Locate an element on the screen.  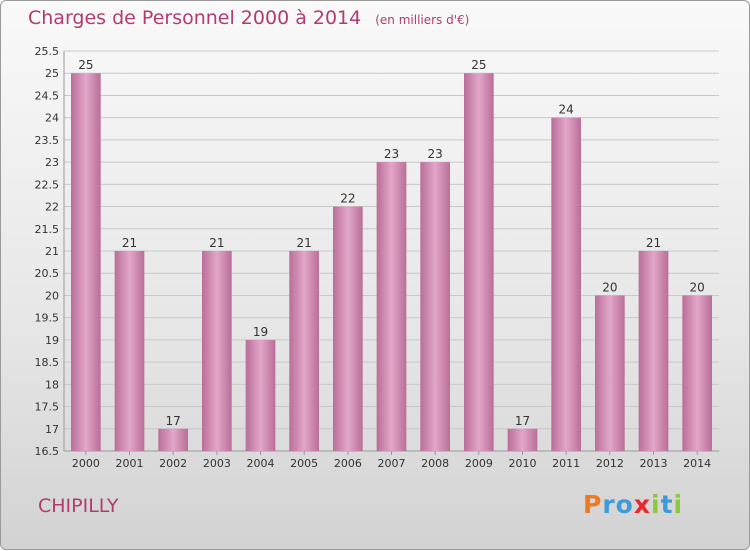
y-tick-label: 18.5 is located at coordinates (47, 362).